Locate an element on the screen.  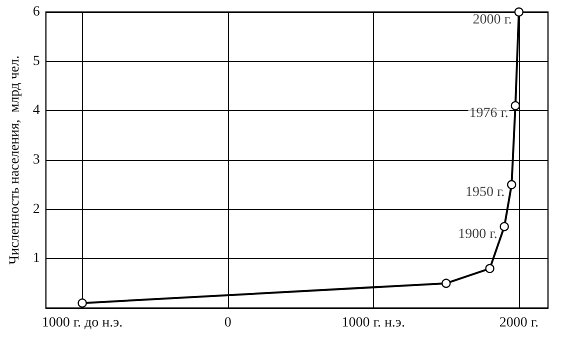
y-tick-label: 1 is located at coordinates (36, 258).